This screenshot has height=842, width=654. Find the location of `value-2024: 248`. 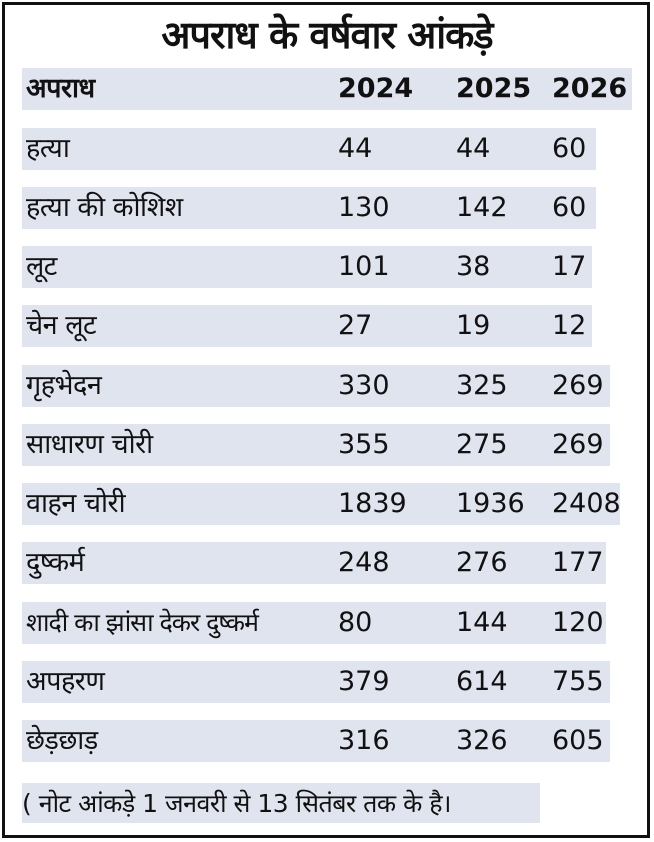

value-2024: 248 is located at coordinates (364, 562).